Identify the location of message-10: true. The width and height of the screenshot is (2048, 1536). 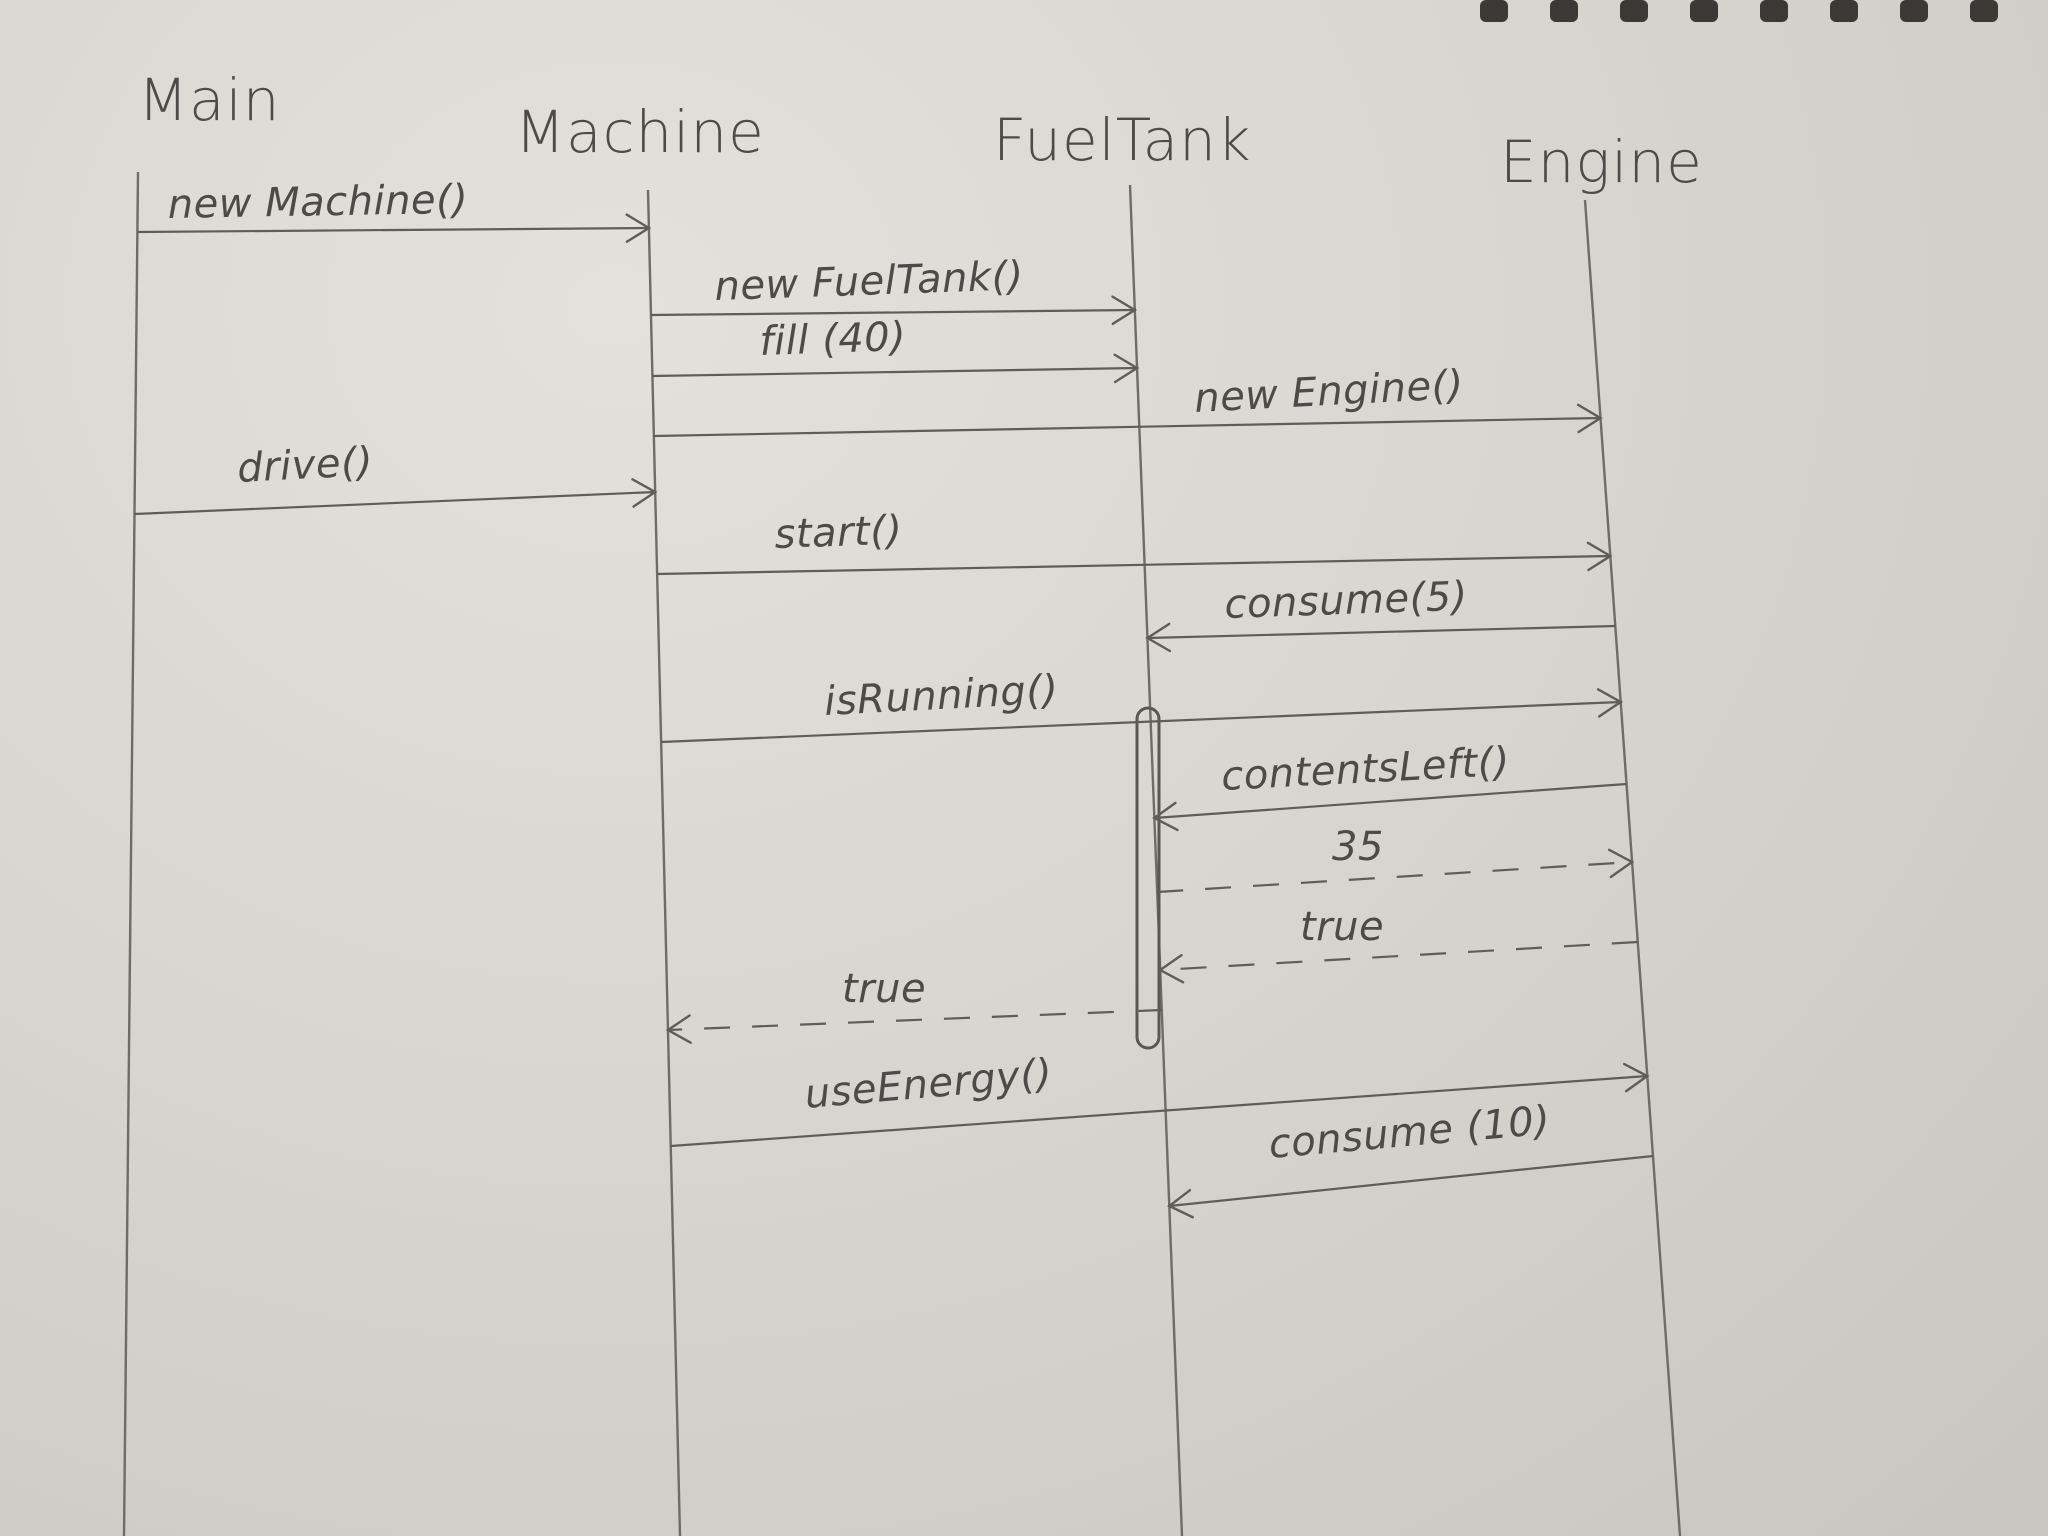
(1397, 944).